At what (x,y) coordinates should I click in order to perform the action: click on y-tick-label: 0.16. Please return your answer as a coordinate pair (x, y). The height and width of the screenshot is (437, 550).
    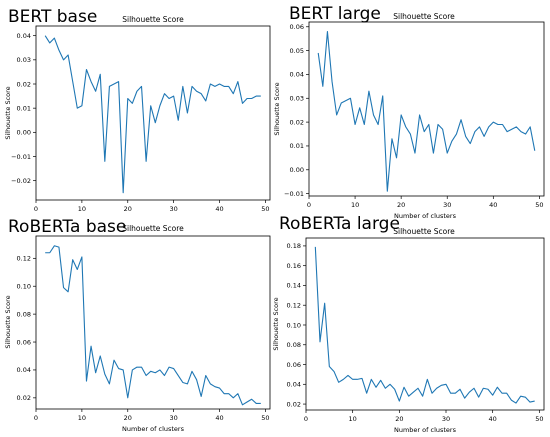
    Looking at the image, I should click on (294, 266).